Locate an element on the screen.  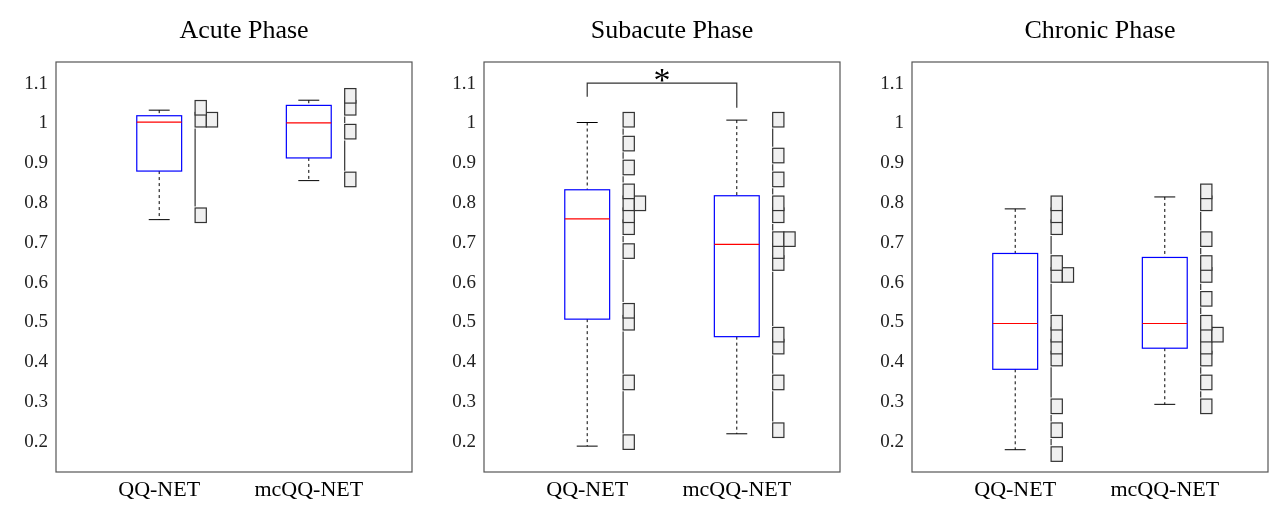
chart-title: Acute Phase is located at coordinates (244, 30).